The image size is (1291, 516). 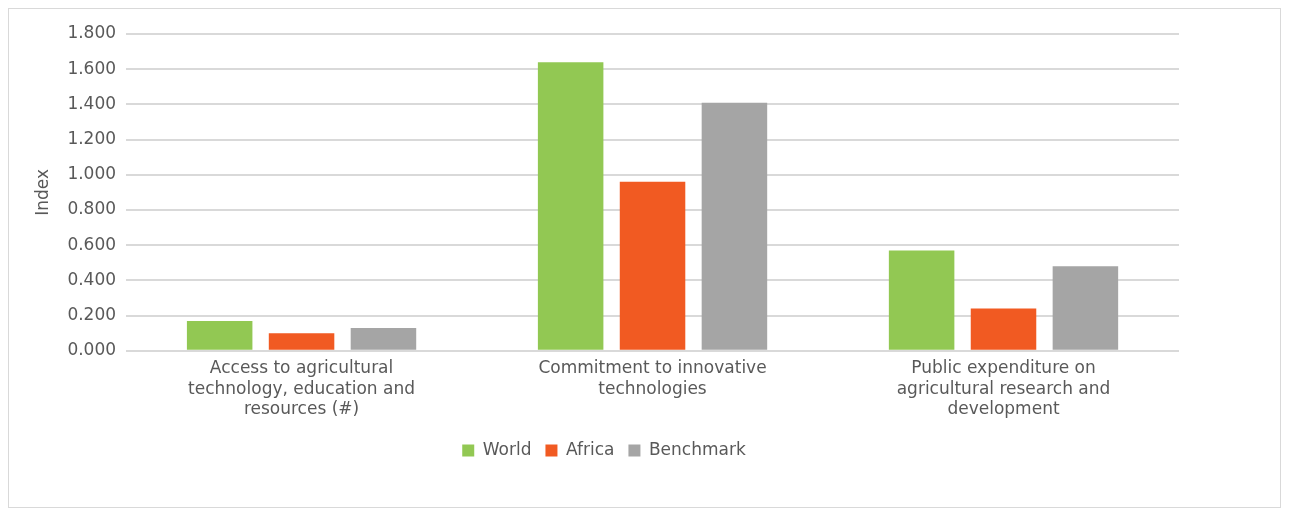 What do you see at coordinates (92, 243) in the screenshot?
I see `y-tick-label: 0.600` at bounding box center [92, 243].